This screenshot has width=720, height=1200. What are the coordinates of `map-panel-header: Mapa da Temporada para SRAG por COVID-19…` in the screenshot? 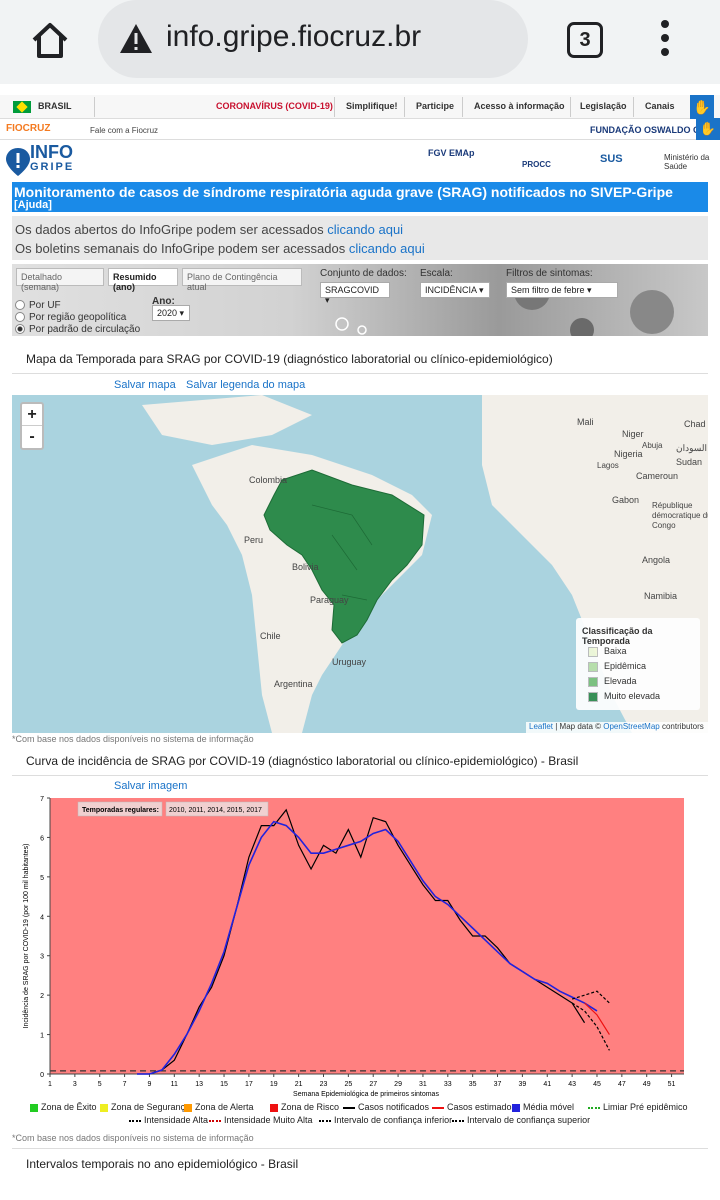 It's located at (360, 359).